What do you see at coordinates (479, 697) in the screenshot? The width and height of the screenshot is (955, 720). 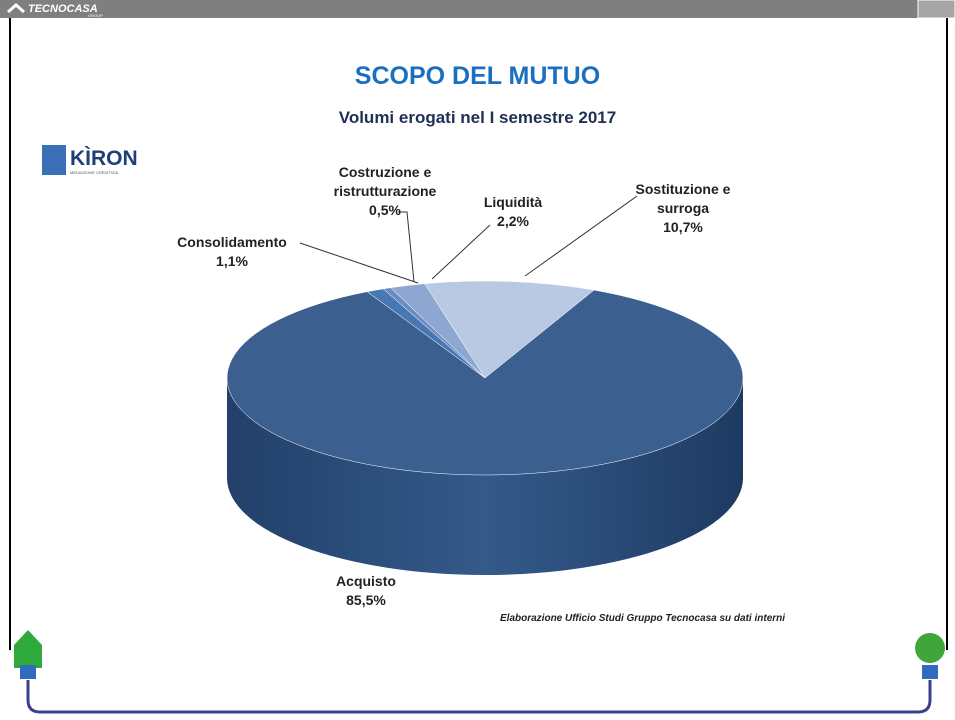 I see `bottom-line` at bounding box center [479, 697].